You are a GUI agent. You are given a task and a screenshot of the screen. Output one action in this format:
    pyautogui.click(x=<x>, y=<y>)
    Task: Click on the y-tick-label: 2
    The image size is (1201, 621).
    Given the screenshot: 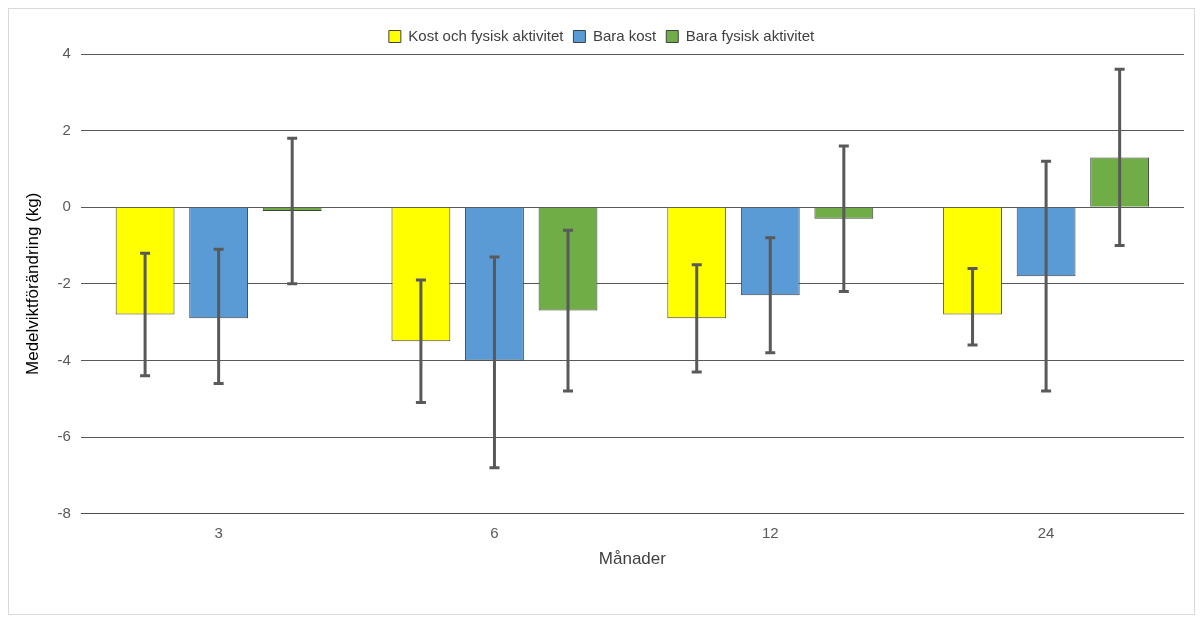 What is the action you would take?
    pyautogui.click(x=66, y=129)
    